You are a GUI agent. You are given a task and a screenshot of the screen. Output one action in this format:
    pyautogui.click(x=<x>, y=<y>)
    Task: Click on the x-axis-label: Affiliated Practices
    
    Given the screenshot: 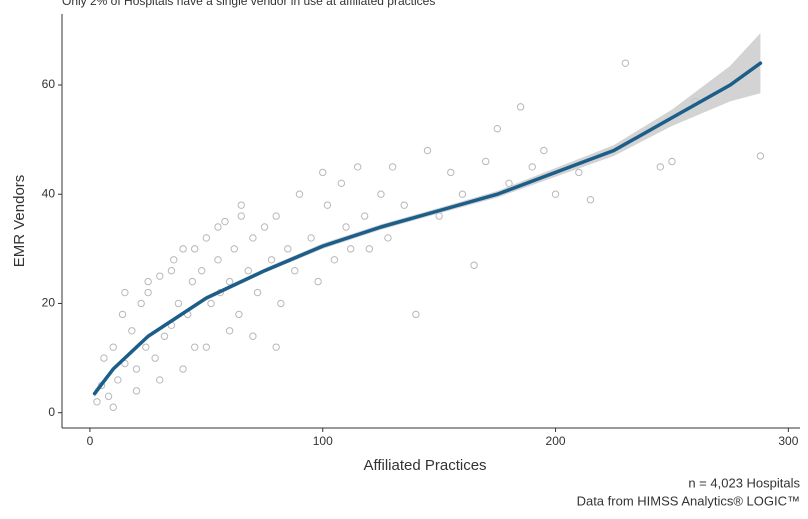 What is the action you would take?
    pyautogui.click(x=424, y=465)
    